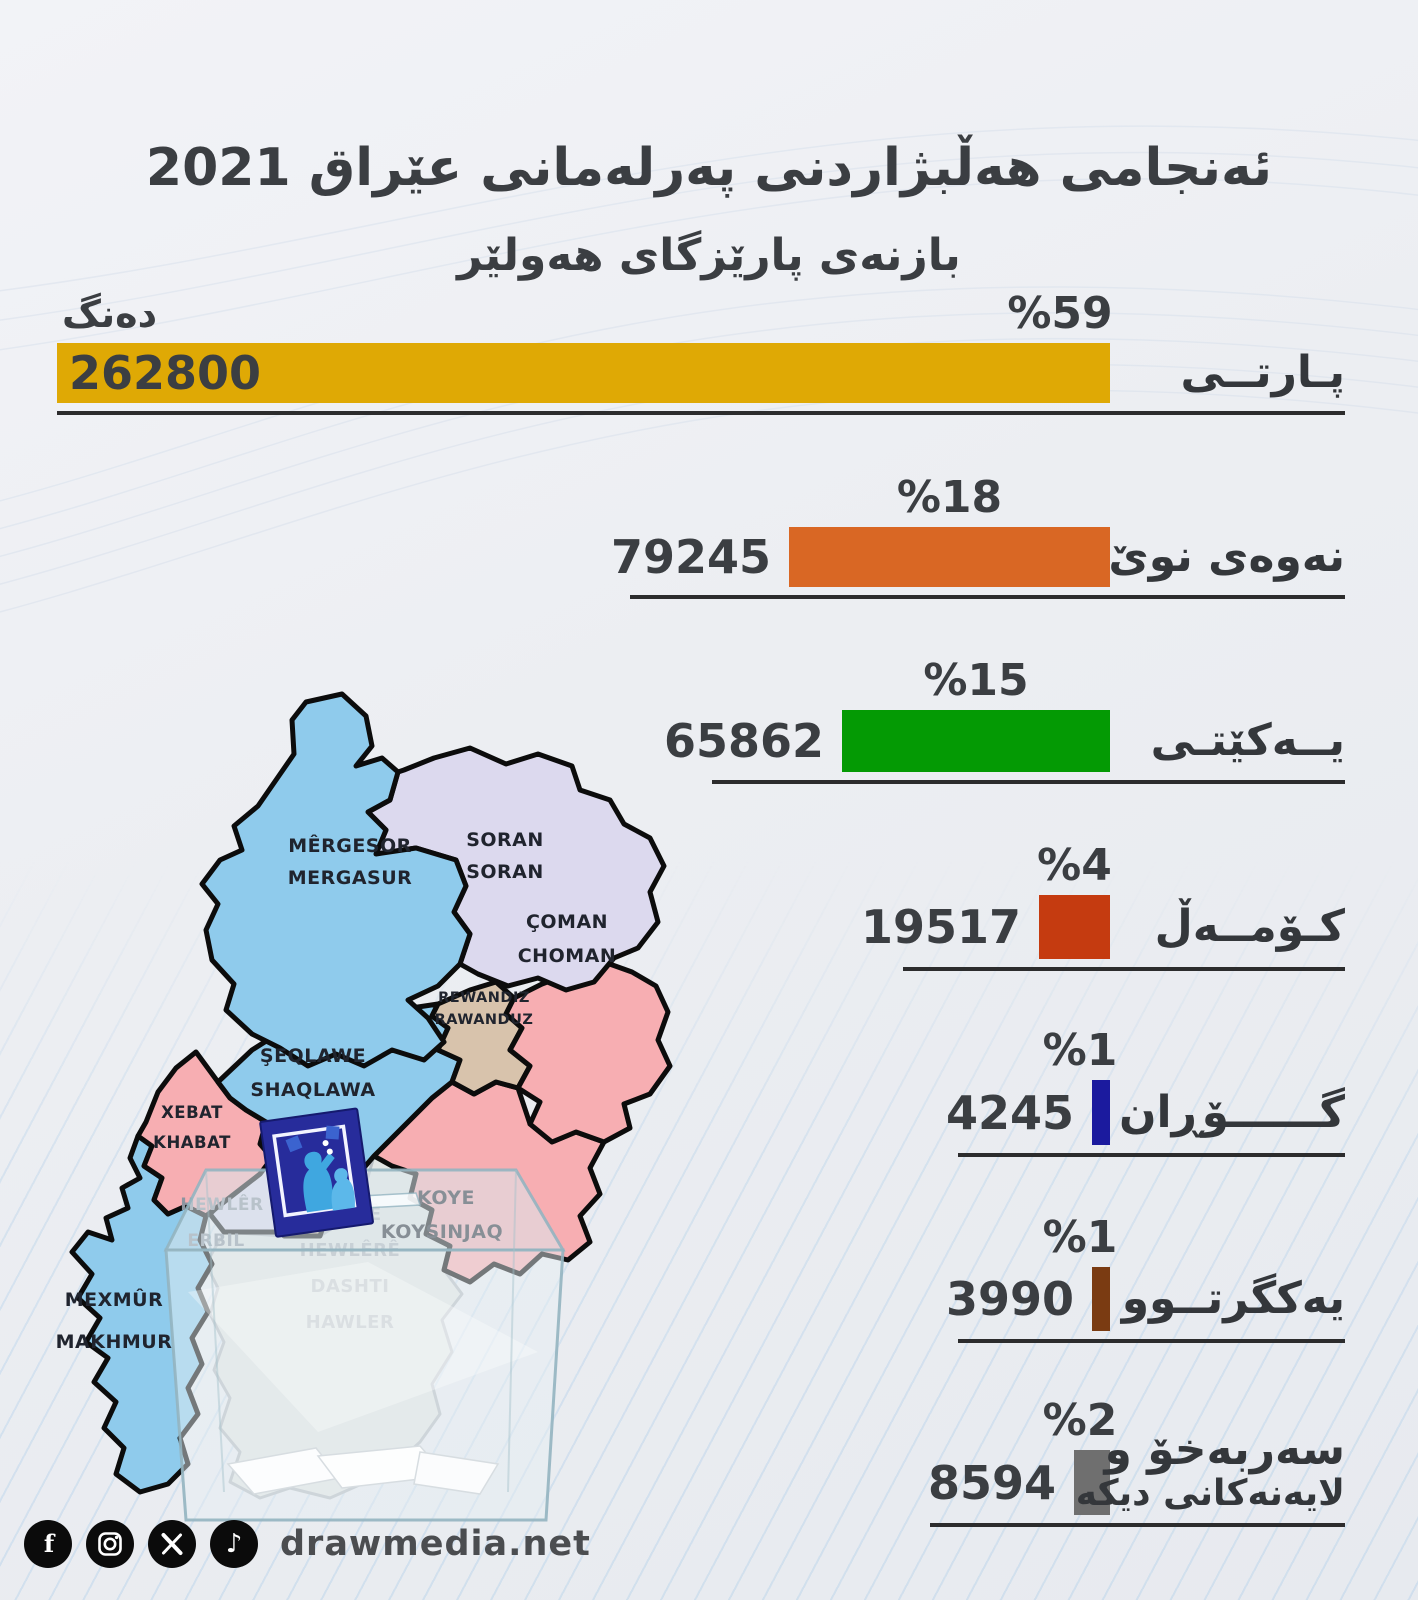 Image resolution: width=1418 pixels, height=1600 pixels. Describe the element at coordinates (165, 373) in the screenshot. I see `vote-count: 262800` at that location.